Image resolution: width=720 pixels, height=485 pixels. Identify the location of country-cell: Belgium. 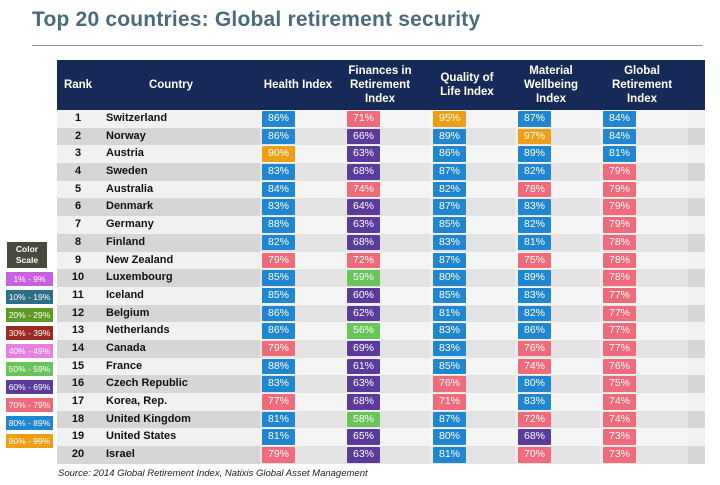
(128, 312).